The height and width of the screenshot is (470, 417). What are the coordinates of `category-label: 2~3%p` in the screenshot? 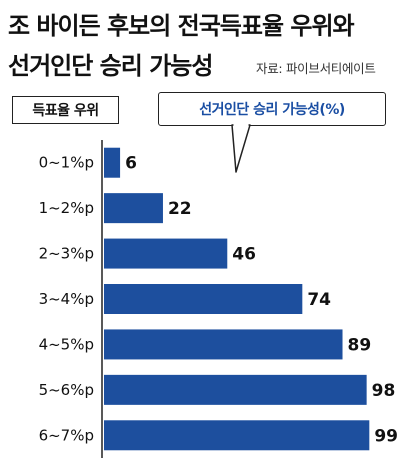 It's located at (66, 254).